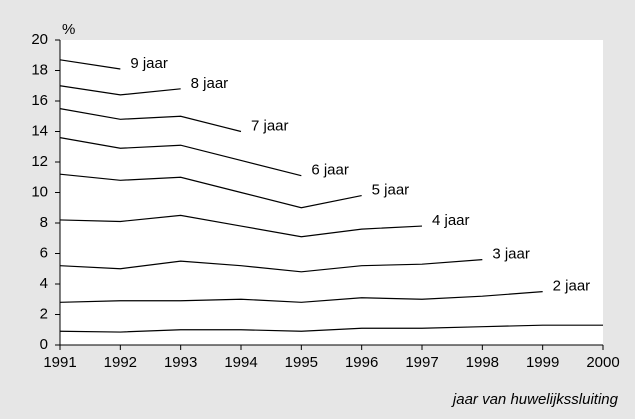 This screenshot has width=635, height=419. Describe the element at coordinates (361, 362) in the screenshot. I see `x-tick-label: 1996` at that location.